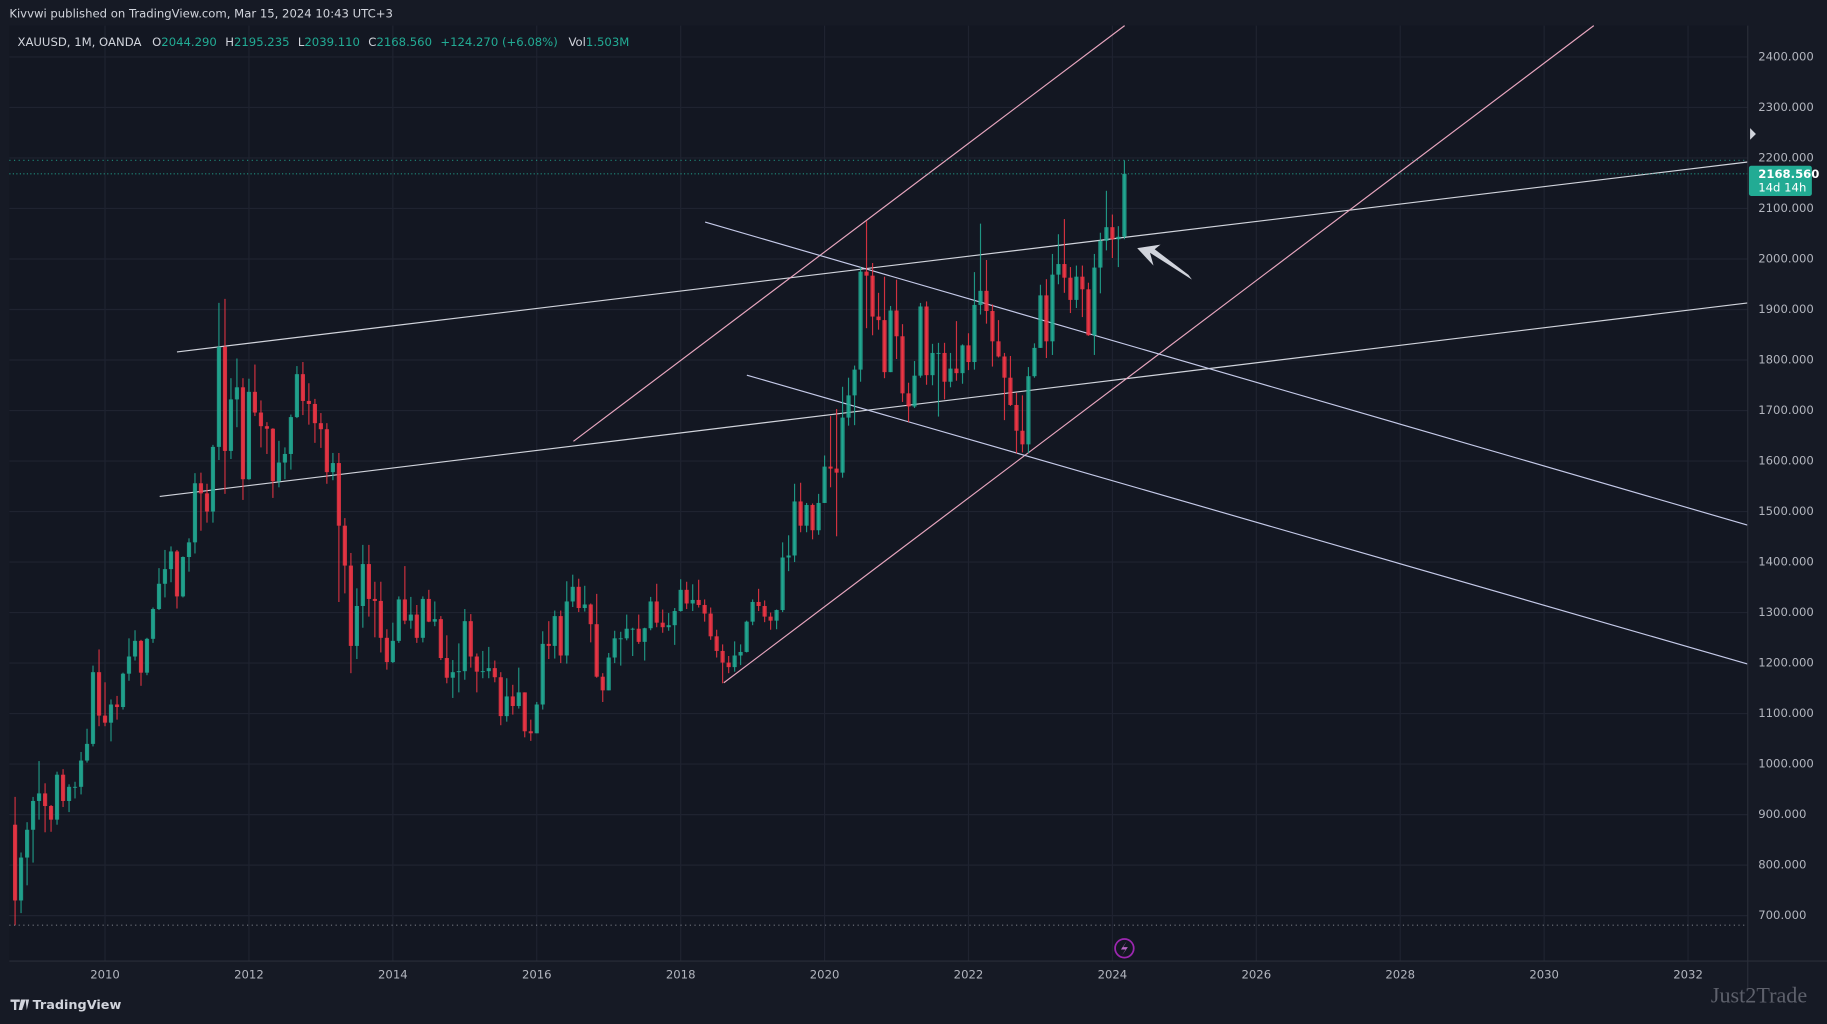  Describe the element at coordinates (1256, 975) in the screenshot. I see `x-tick-label: 2026` at that location.